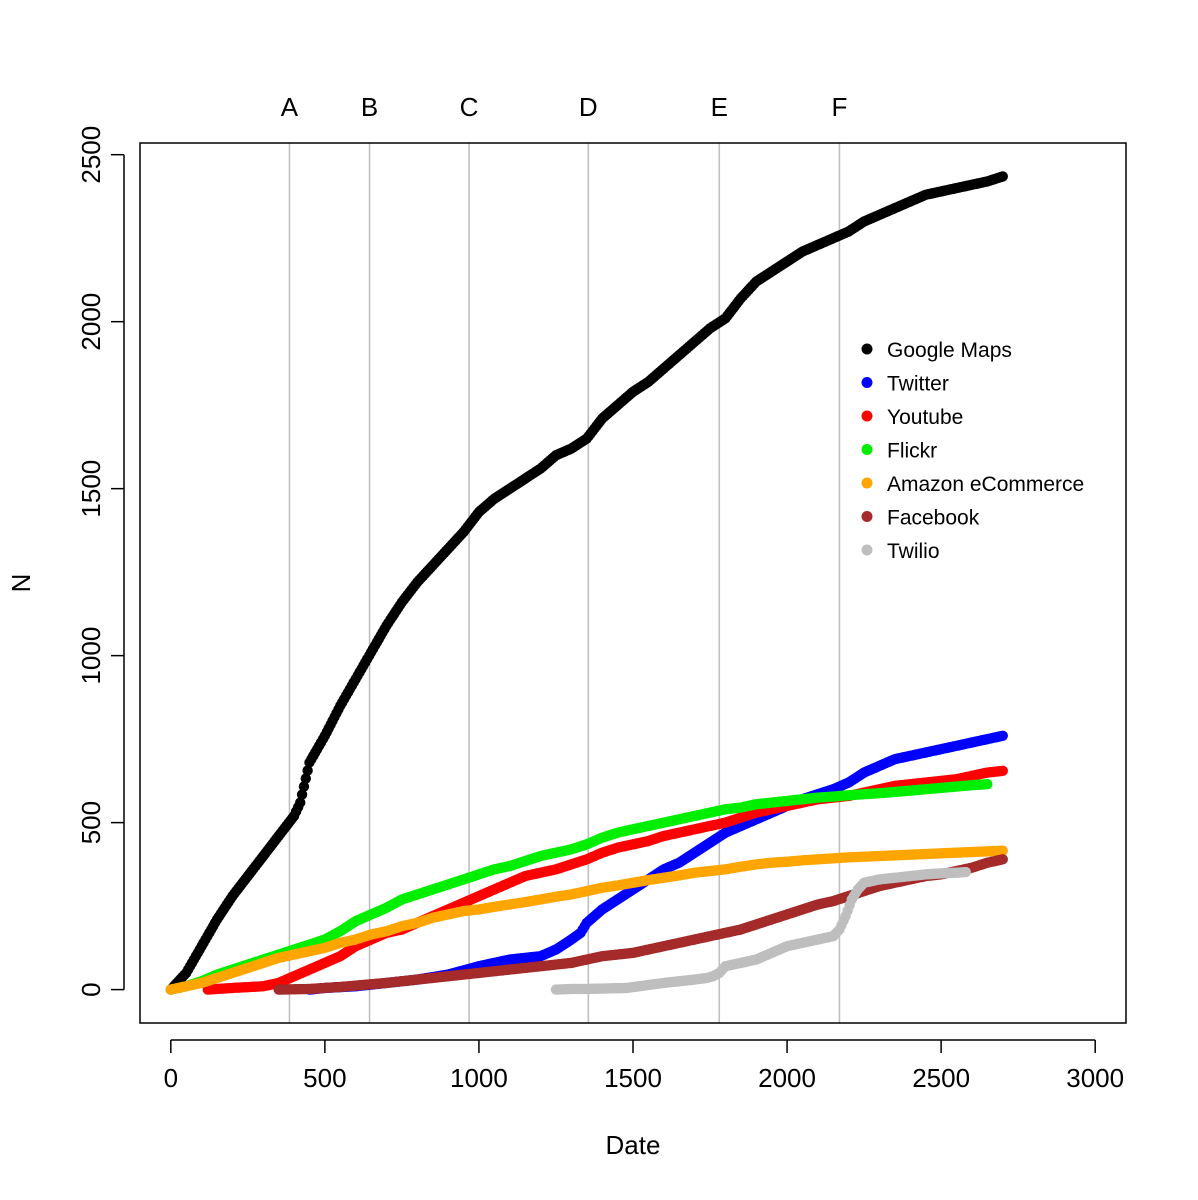 The width and height of the screenshot is (1198, 1200). Describe the element at coordinates (867, 483) in the screenshot. I see `legend-marker-amazon-ecommerce` at that location.